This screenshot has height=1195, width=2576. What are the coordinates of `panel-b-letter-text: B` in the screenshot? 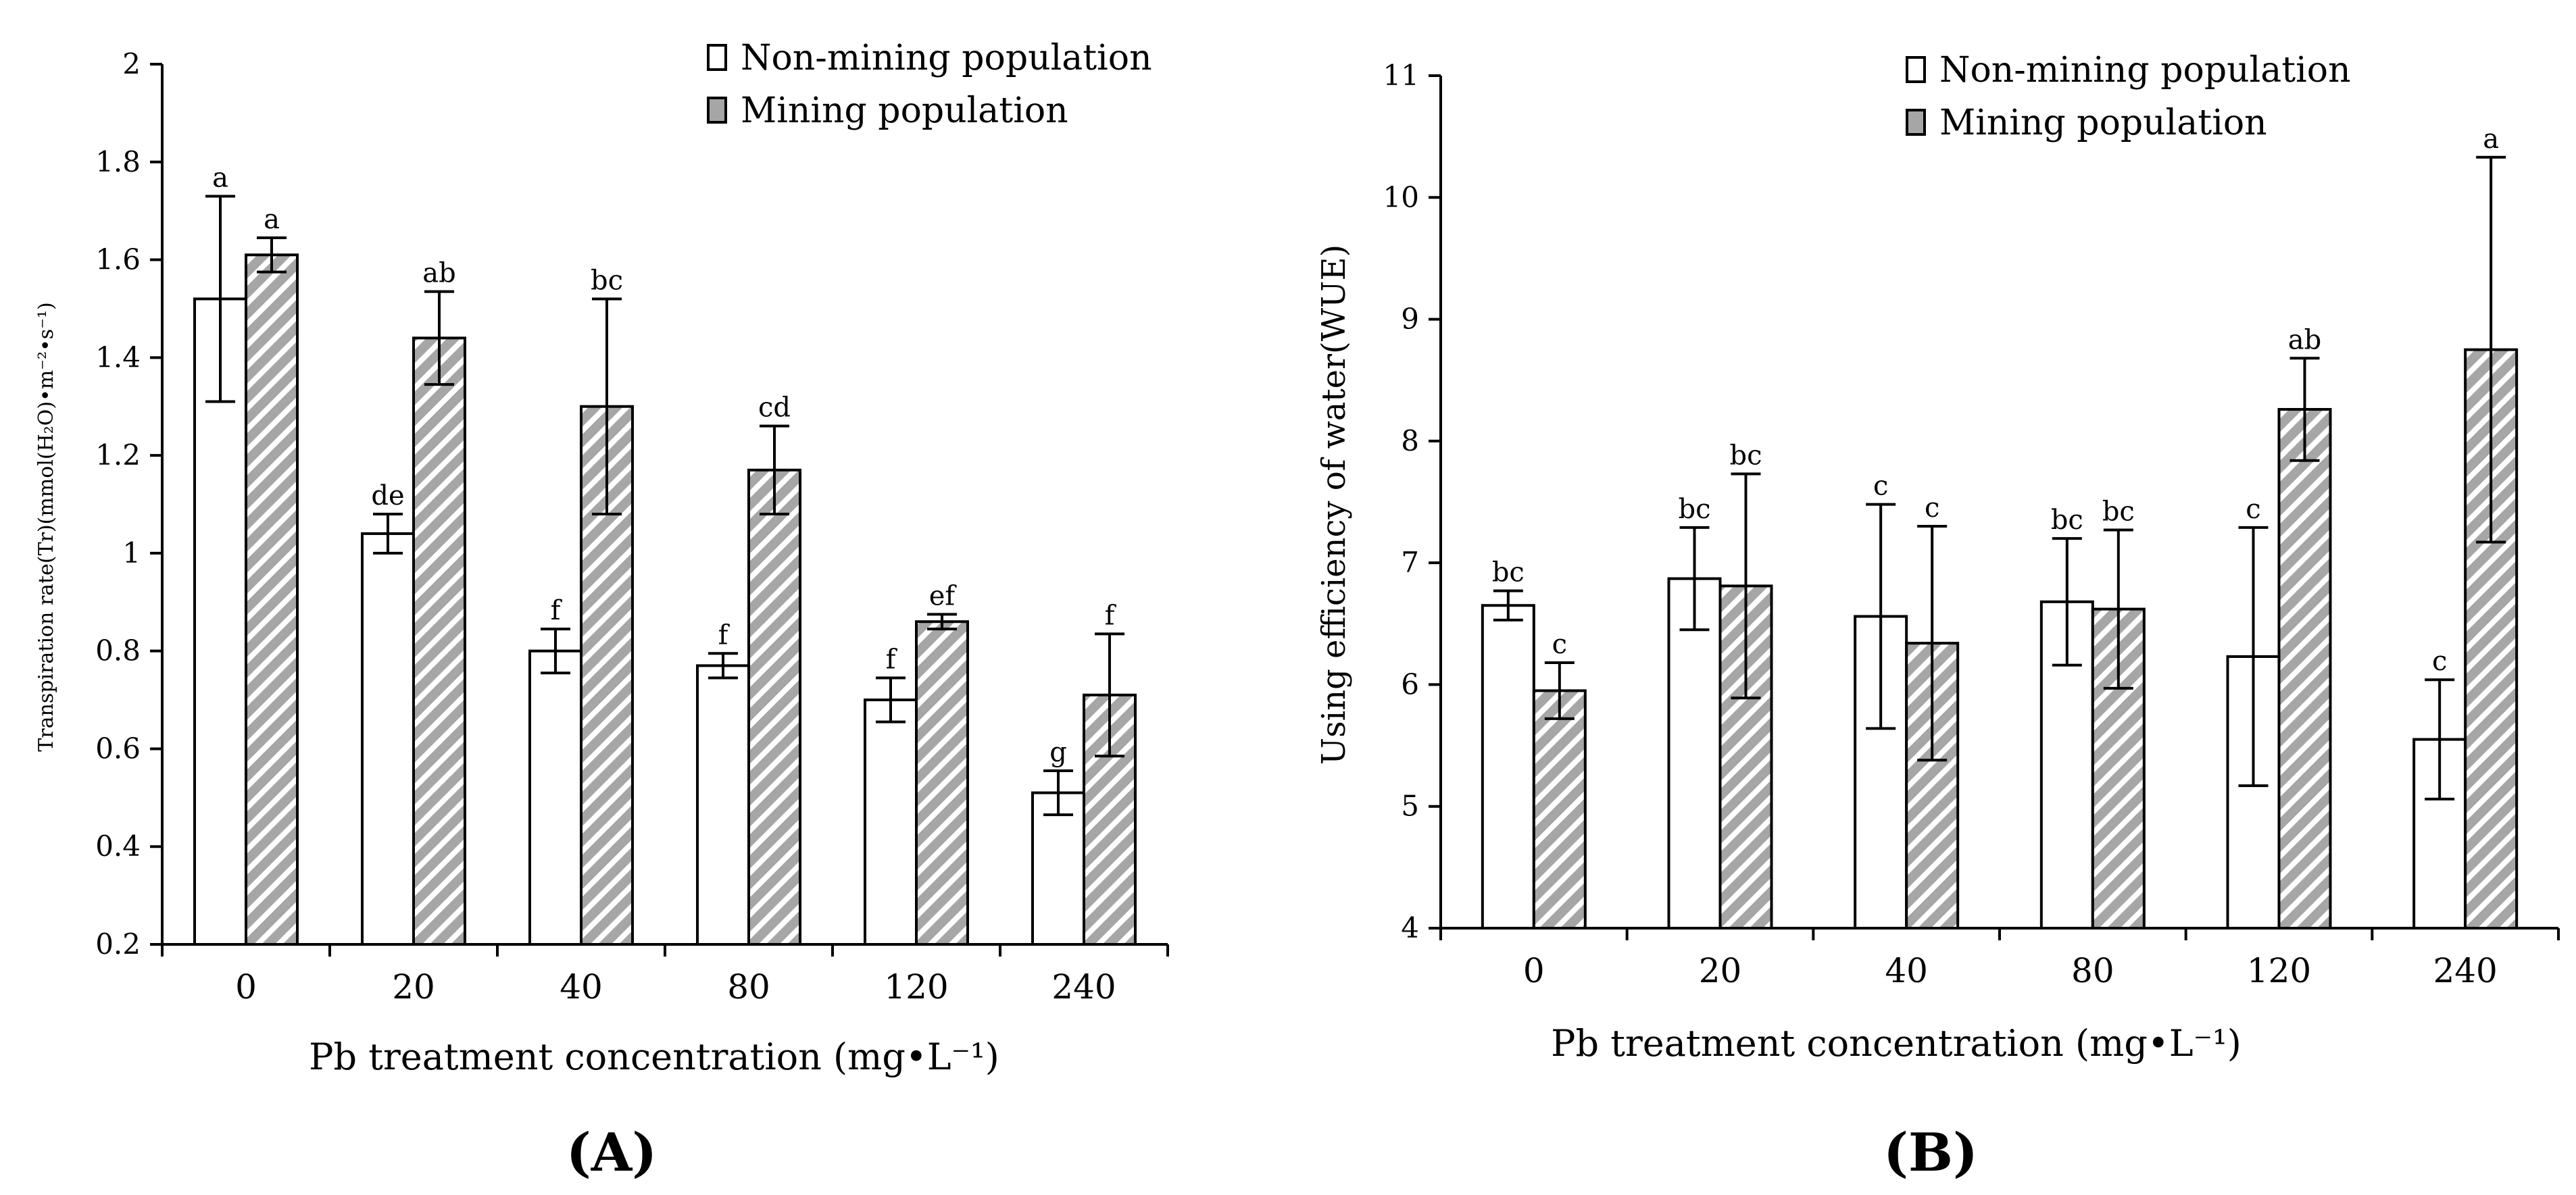 It's located at (1931, 1153).